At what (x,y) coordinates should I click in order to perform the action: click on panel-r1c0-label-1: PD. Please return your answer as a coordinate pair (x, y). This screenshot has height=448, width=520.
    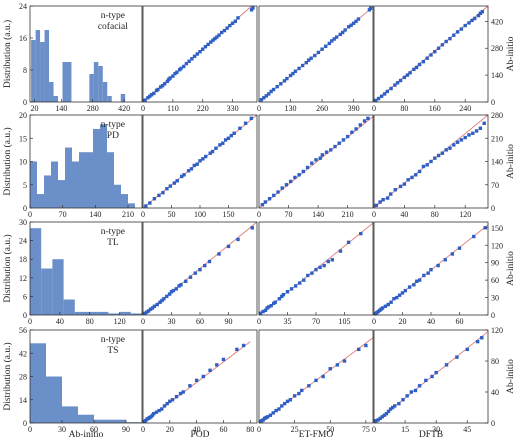
    Looking at the image, I should click on (113, 136).